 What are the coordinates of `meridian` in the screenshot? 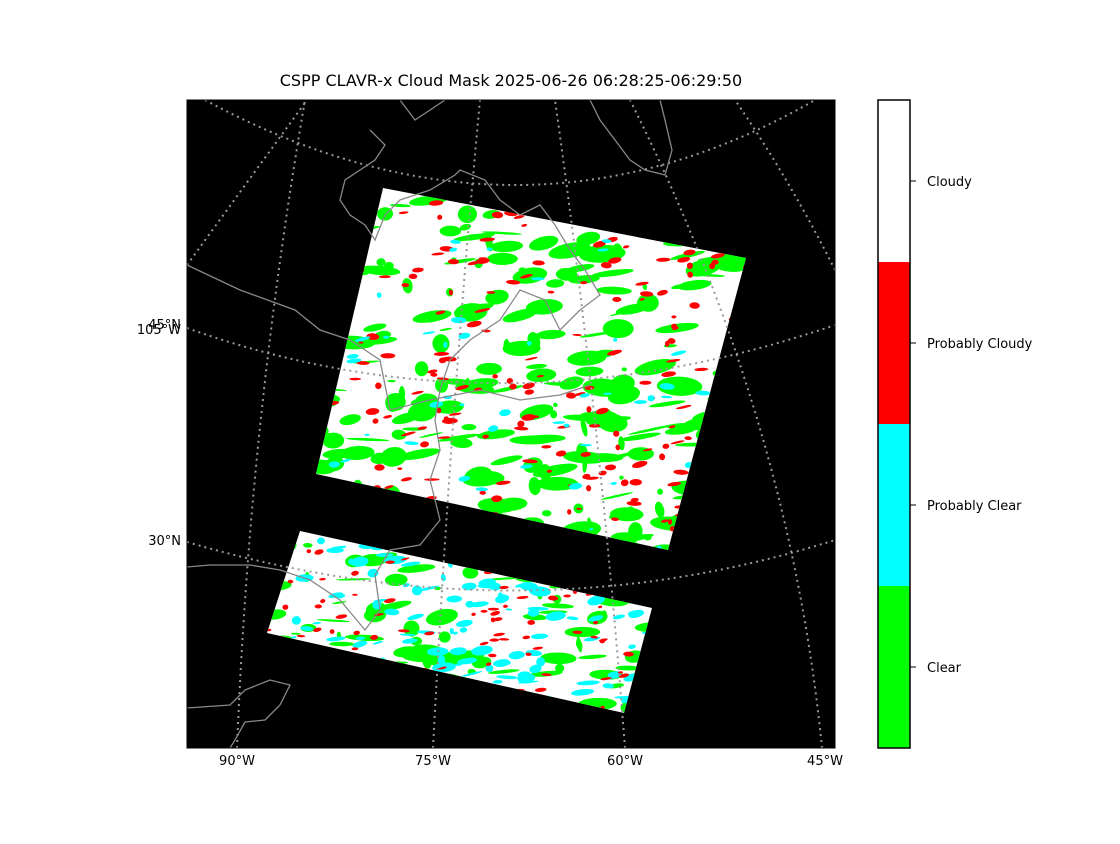 It's located at (784, 185).